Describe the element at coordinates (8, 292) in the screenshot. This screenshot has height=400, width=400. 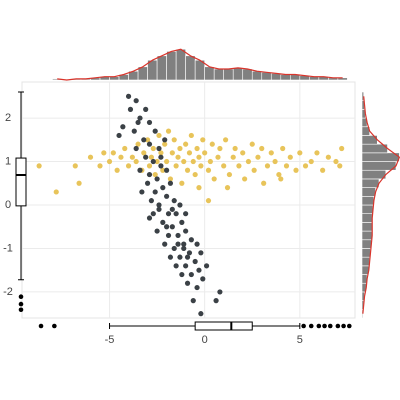
I see `y-tick-label: -2` at that location.